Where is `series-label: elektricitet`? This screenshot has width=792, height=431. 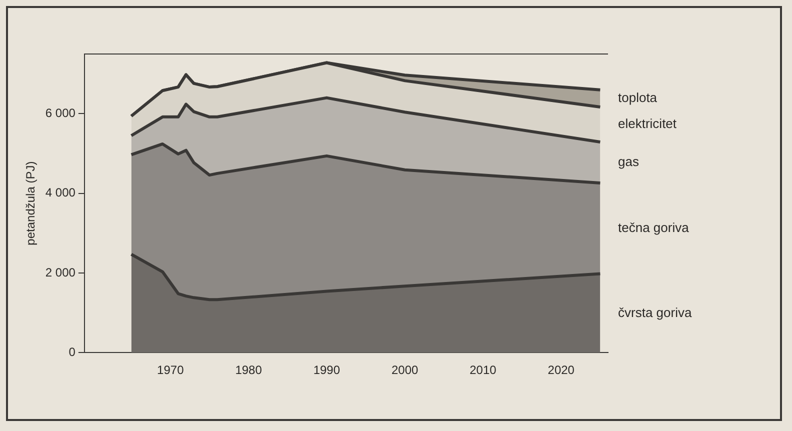
series-label: elektricitet is located at coordinates (647, 124).